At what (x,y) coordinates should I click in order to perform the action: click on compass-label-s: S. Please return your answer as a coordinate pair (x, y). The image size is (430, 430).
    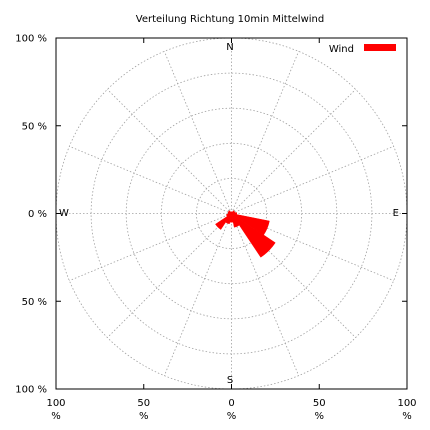
    Looking at the image, I should click on (230, 380).